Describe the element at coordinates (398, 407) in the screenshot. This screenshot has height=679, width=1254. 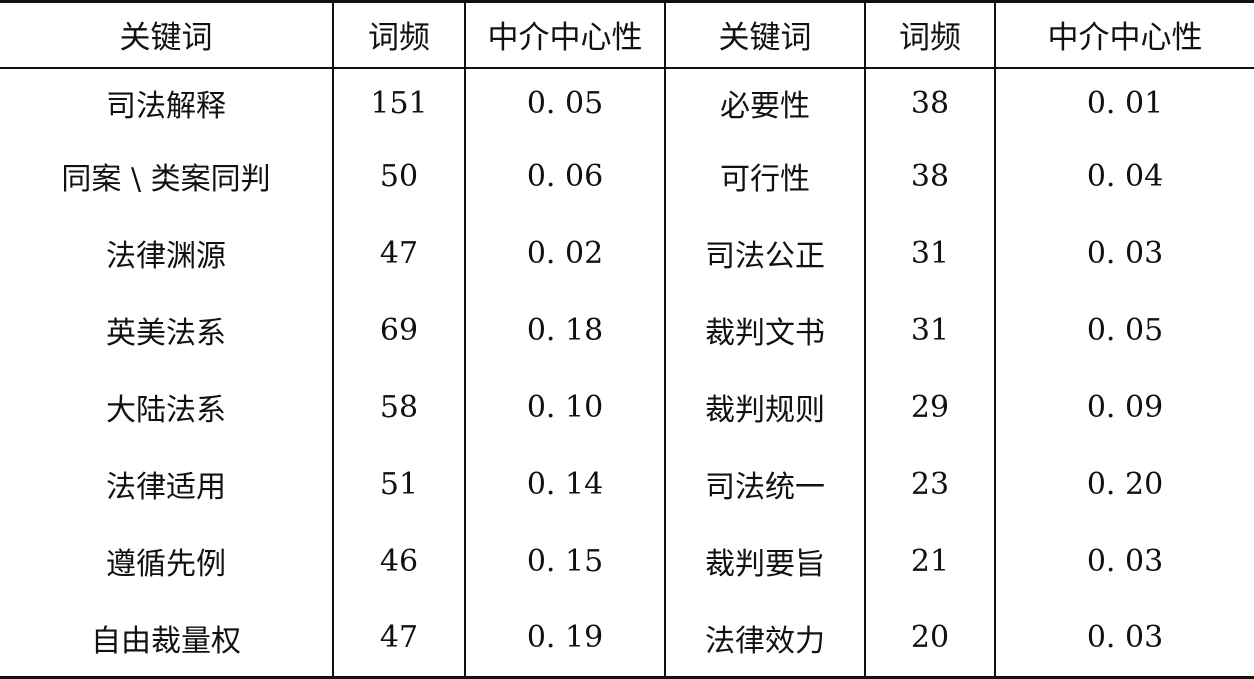
I see `cell-frequency: 58` at that location.